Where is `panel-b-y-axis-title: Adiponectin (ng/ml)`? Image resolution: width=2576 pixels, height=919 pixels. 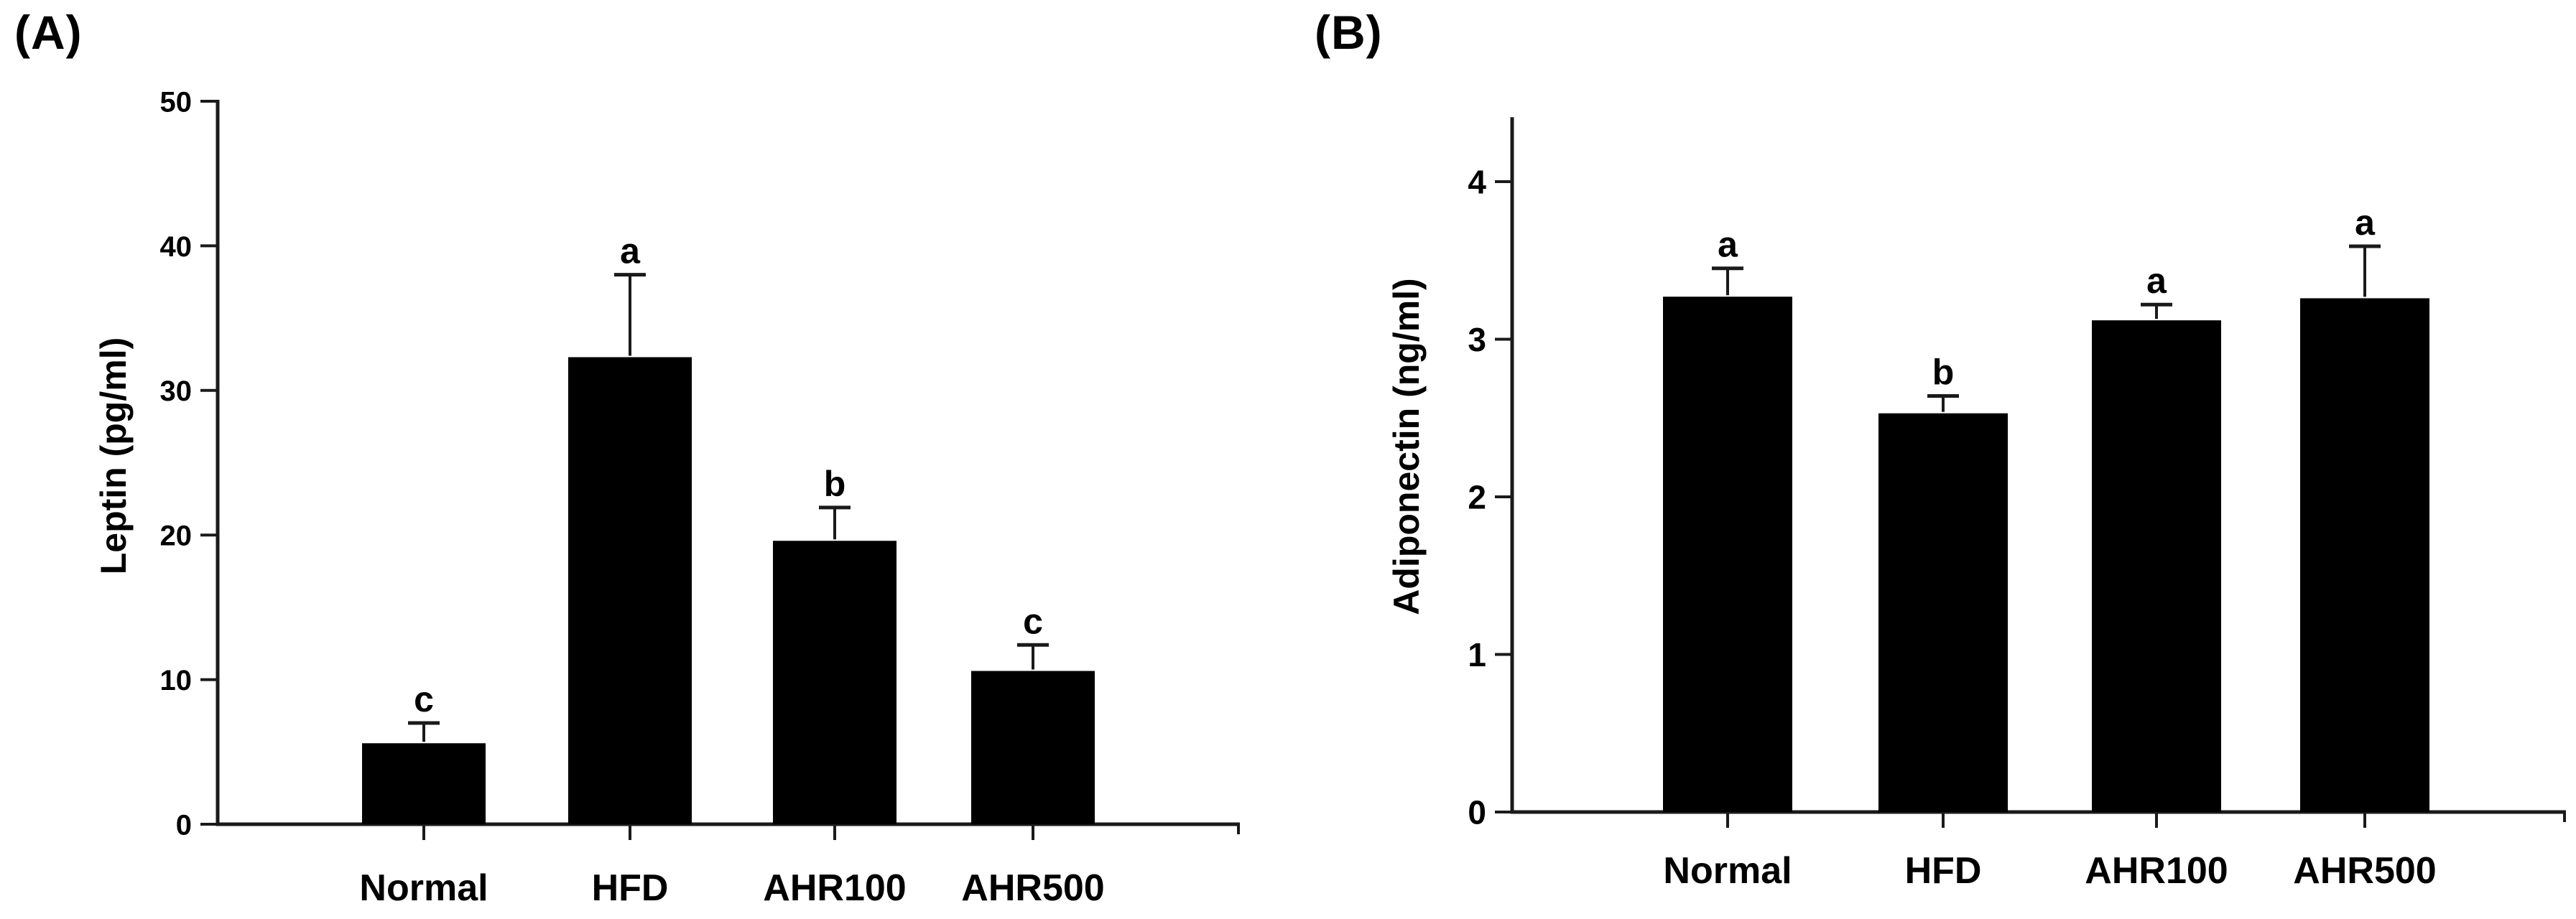 panel-b-y-axis-title: Adiponectin (ng/ml) is located at coordinates (1406, 446).